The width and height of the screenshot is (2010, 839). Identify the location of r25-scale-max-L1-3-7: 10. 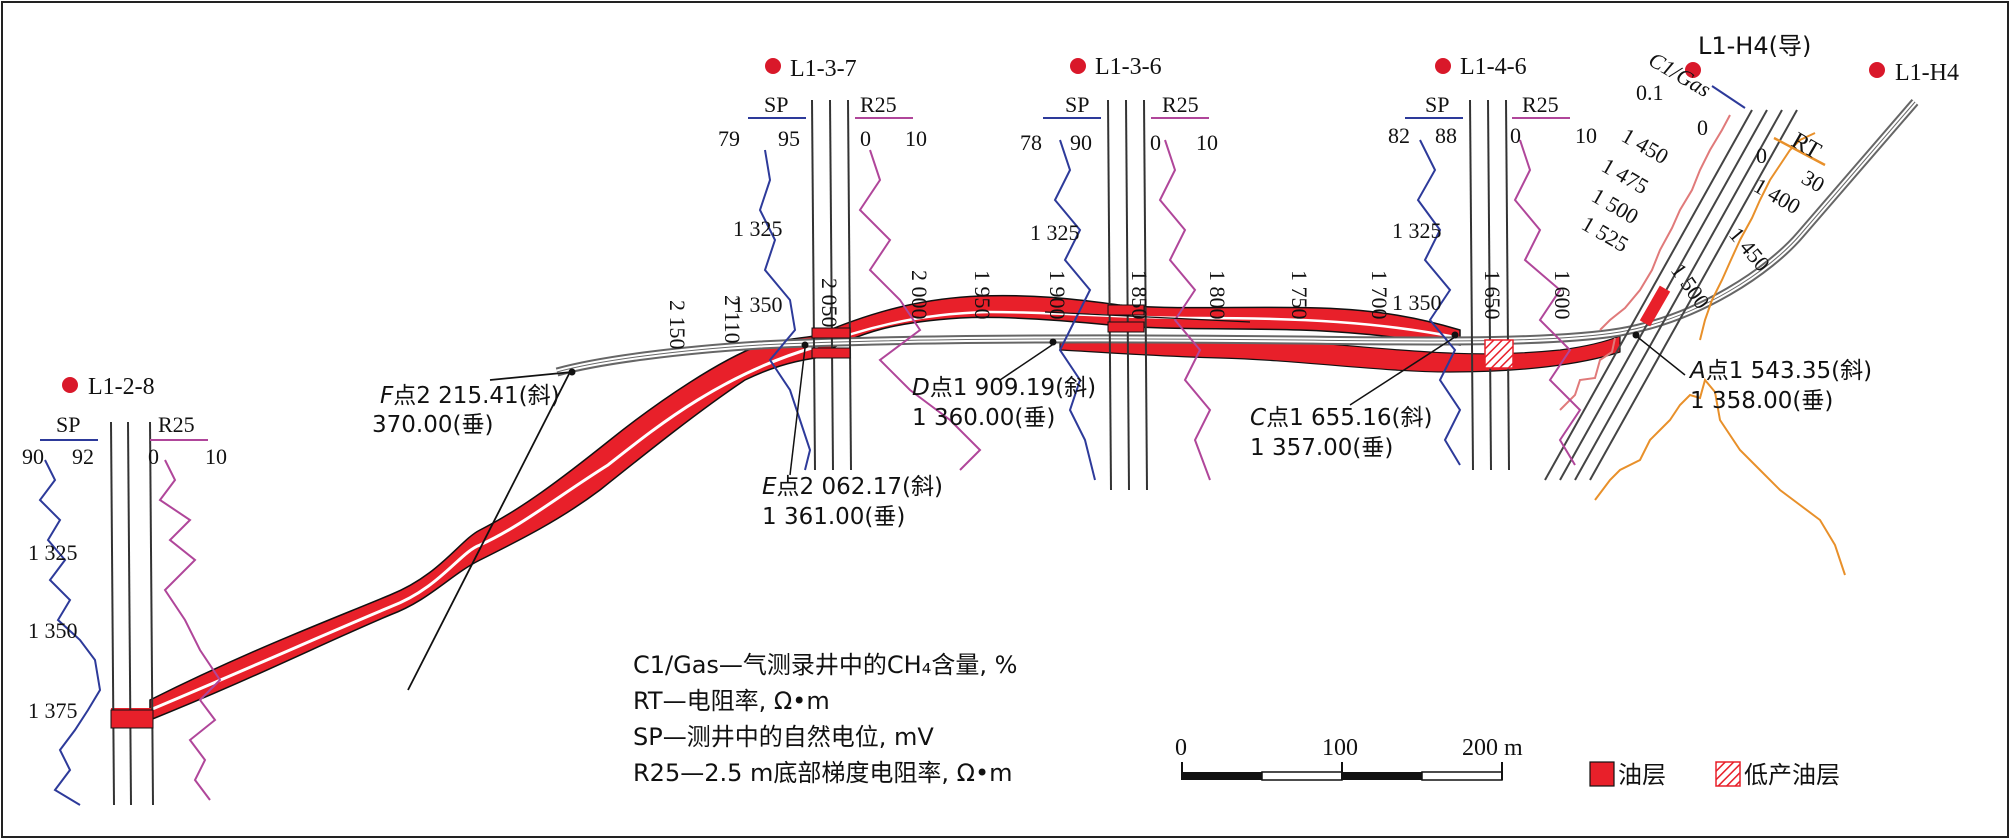
(916, 138).